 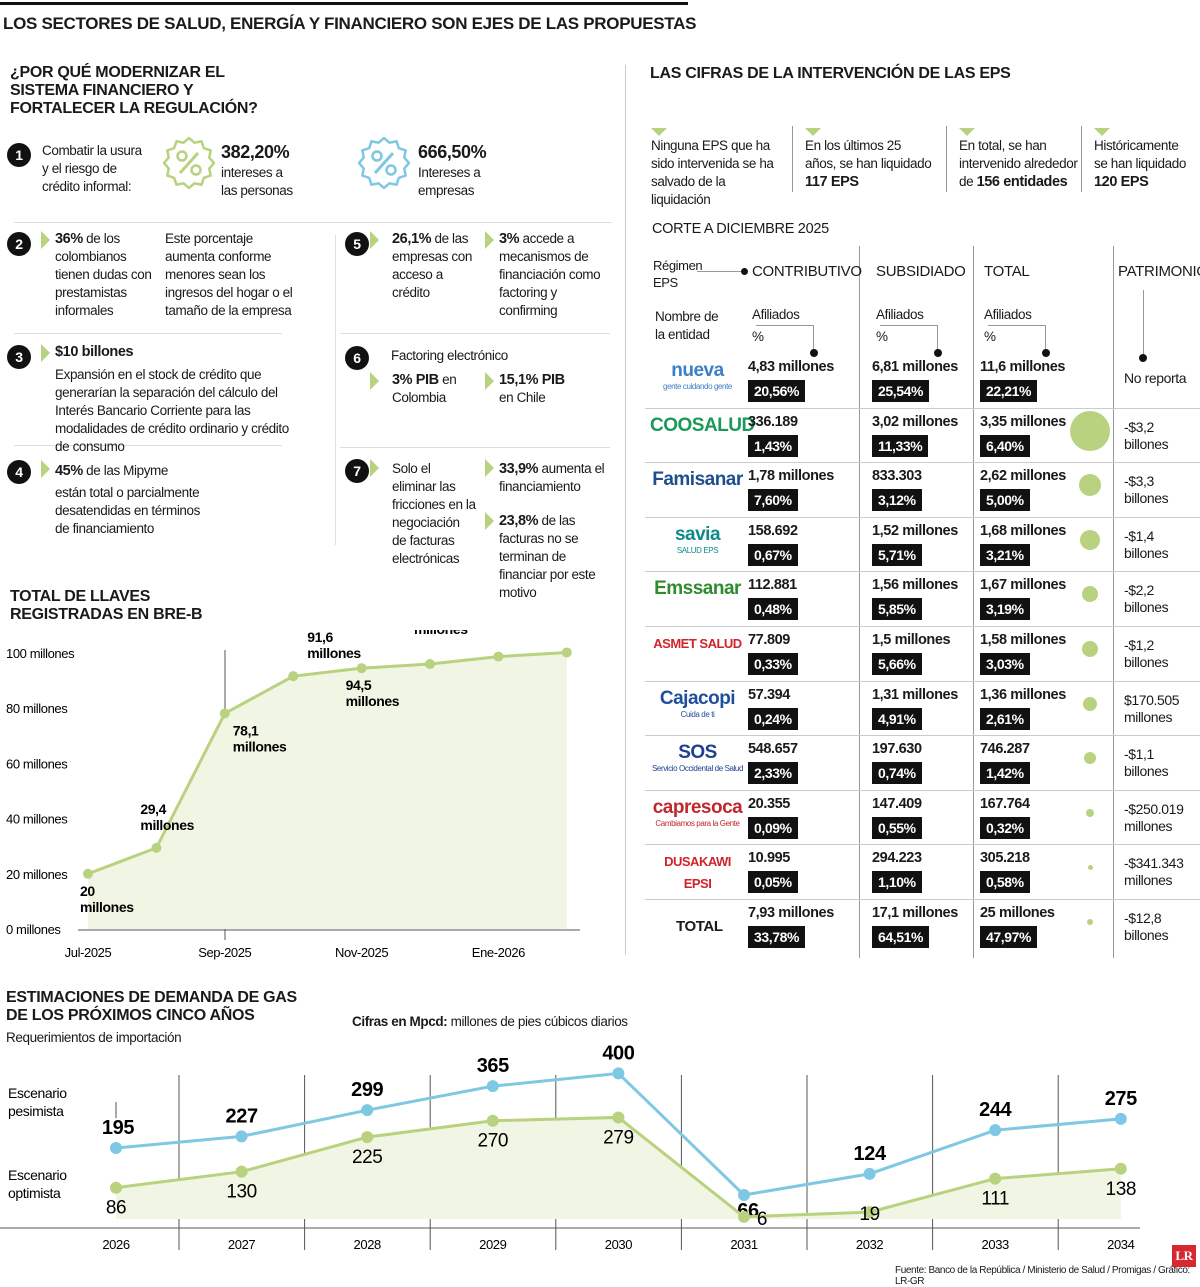 What do you see at coordinates (37, 708) in the screenshot?
I see `y-tick-label: 80 millones` at bounding box center [37, 708].